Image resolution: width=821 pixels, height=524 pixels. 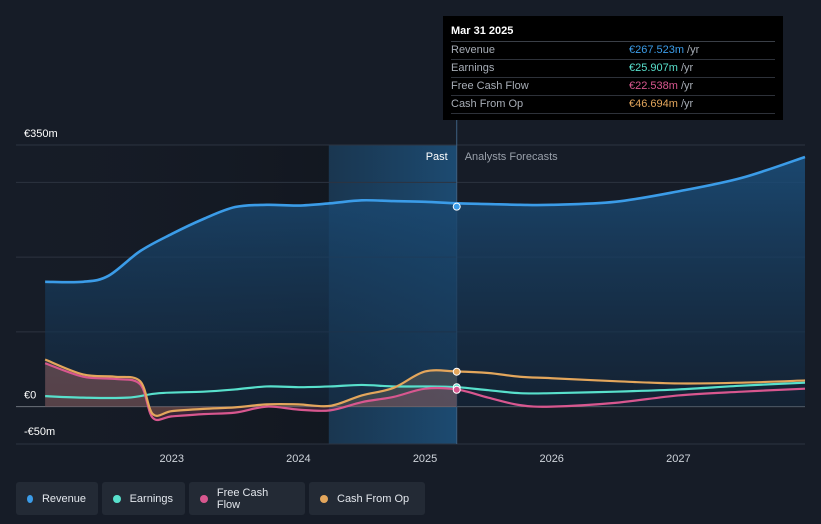 What do you see at coordinates (678, 459) in the screenshot?
I see `x-tick-label: 2027` at bounding box center [678, 459].